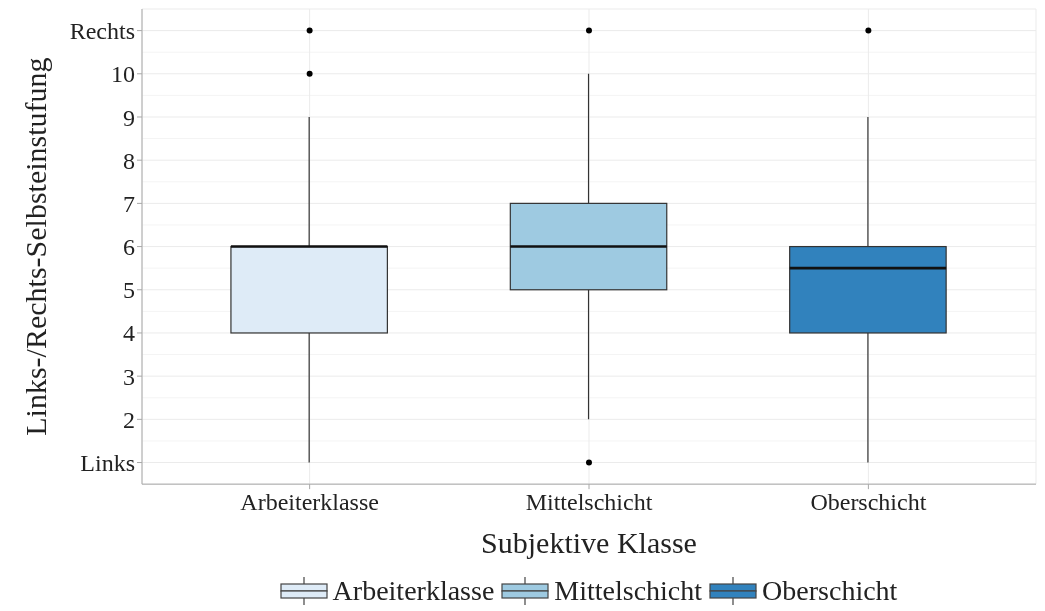  Describe the element at coordinates (309, 502) in the screenshot. I see `x-tick-label: Arbeiterklasse` at that location.